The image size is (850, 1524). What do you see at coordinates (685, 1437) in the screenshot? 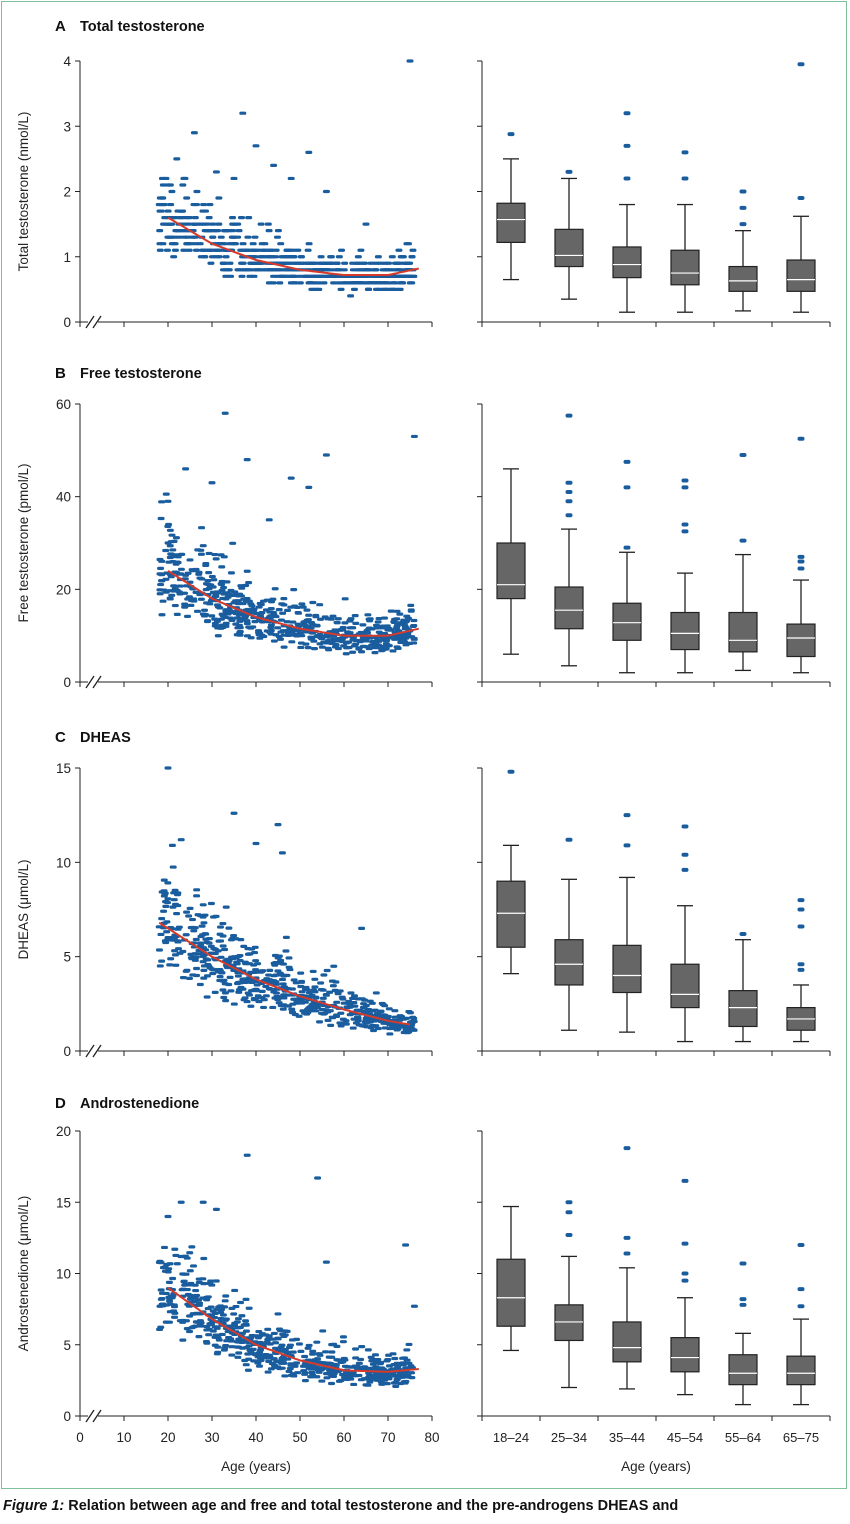
I see `box-category-label: 45–54` at bounding box center [685, 1437].